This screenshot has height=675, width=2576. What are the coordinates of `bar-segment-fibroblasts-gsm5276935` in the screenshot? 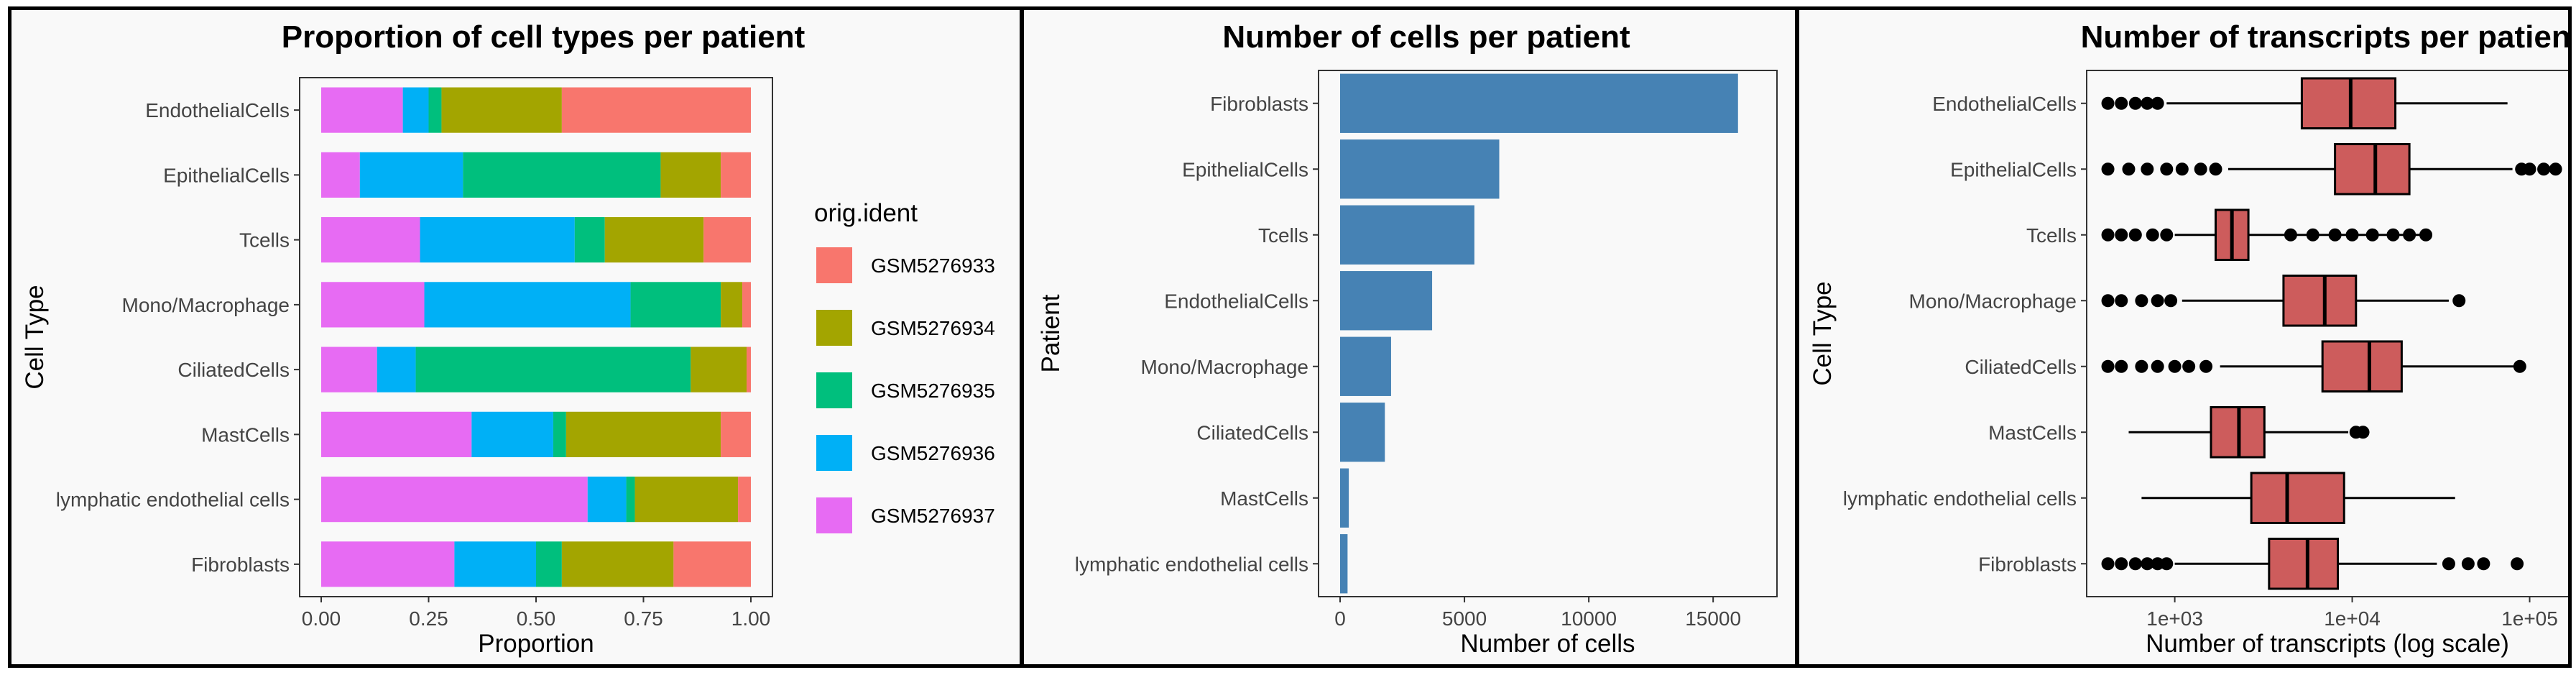 It's located at (549, 564).